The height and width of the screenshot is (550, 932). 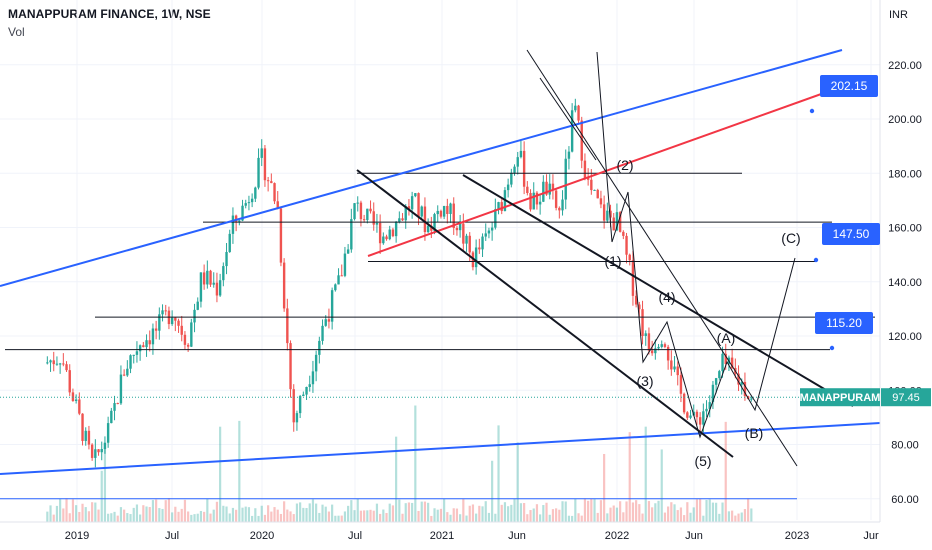 I want to click on price-callout-label: 202.15, so click(x=849, y=86).